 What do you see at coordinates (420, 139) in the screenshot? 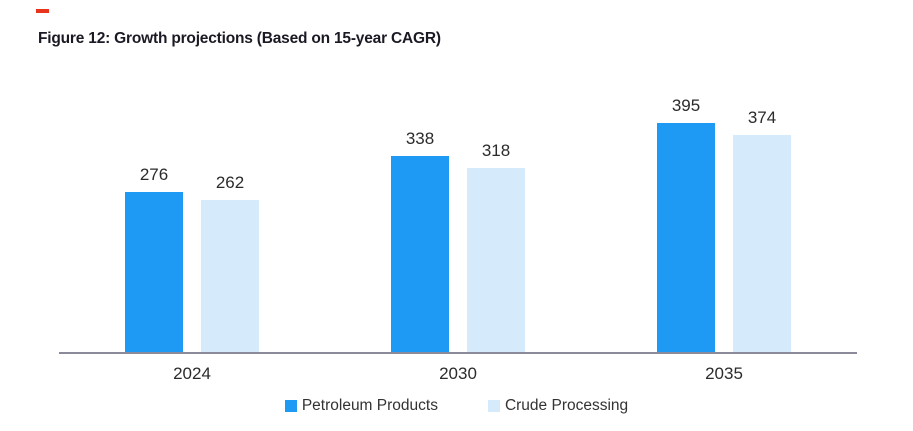
I see `bar-value-label: 338` at bounding box center [420, 139].